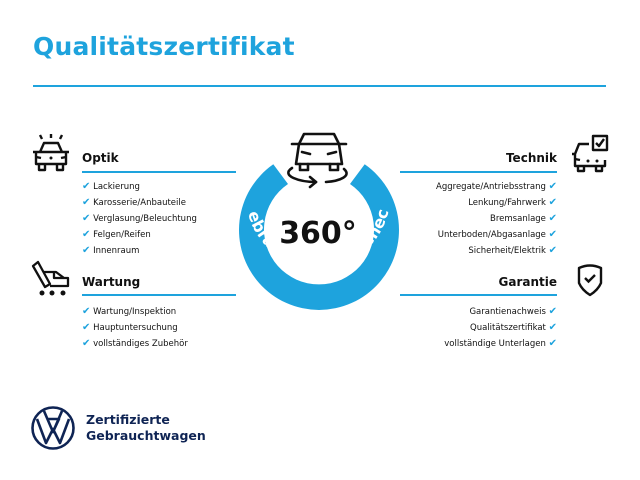 The width and height of the screenshot is (640, 480). Describe the element at coordinates (135, 343) in the screenshot. I see `list-item: ✔ vollständiges Zubehör` at that location.